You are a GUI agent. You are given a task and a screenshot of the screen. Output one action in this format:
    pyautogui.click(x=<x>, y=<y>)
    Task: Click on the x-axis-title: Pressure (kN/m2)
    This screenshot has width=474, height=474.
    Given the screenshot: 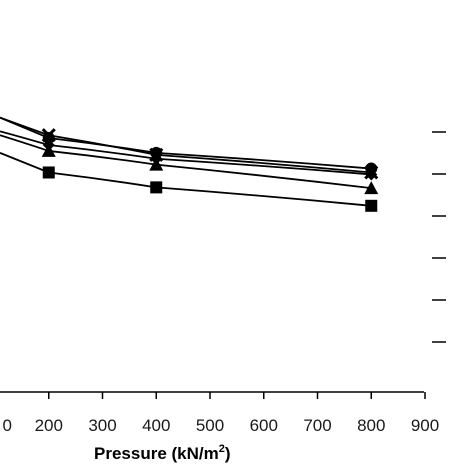 What is the action you would take?
    pyautogui.click(x=162, y=453)
    